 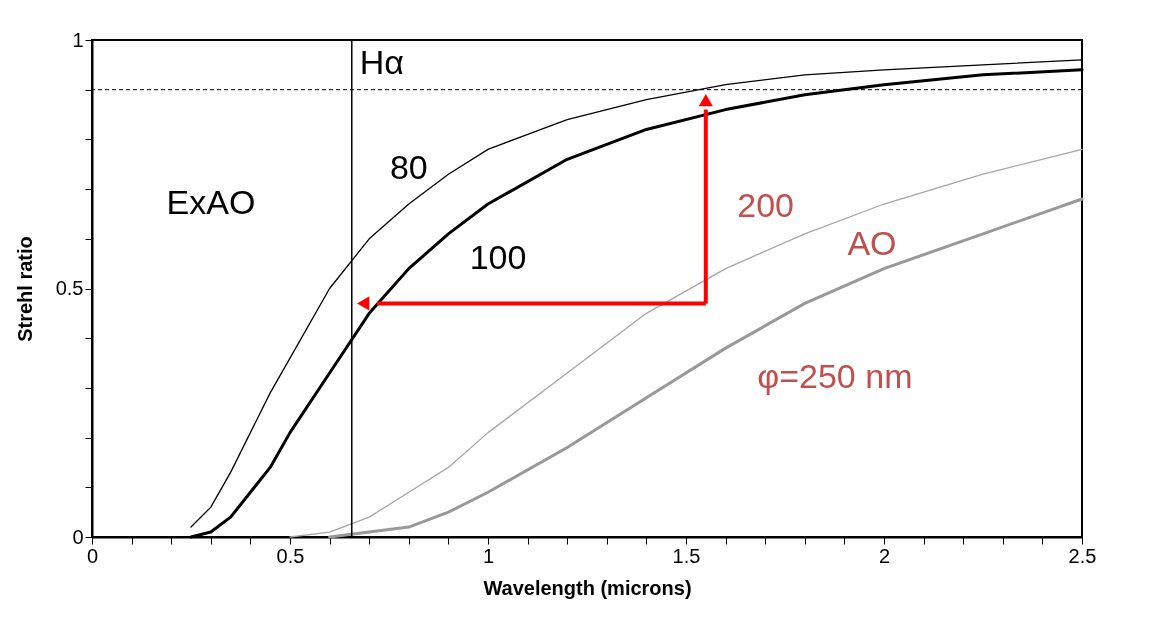 What do you see at coordinates (69, 288) in the screenshot?
I see `y-tick-label: 0.5` at bounding box center [69, 288].